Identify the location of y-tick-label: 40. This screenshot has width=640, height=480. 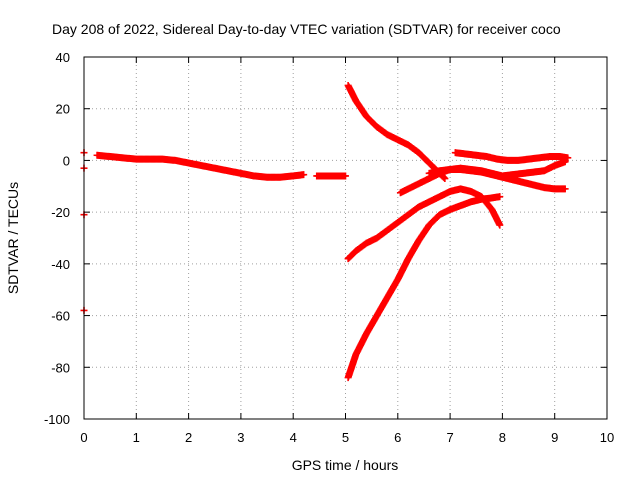
(63, 57).